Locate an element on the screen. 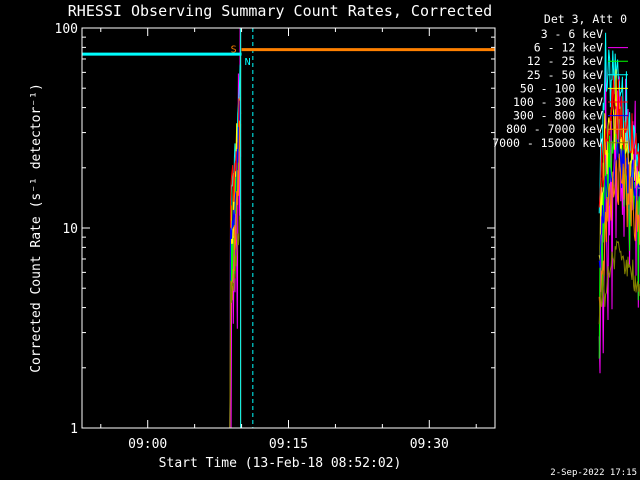 This screenshot has height=480, width=640. legend-label-5: 50 - 100 keV is located at coordinates (561, 88).